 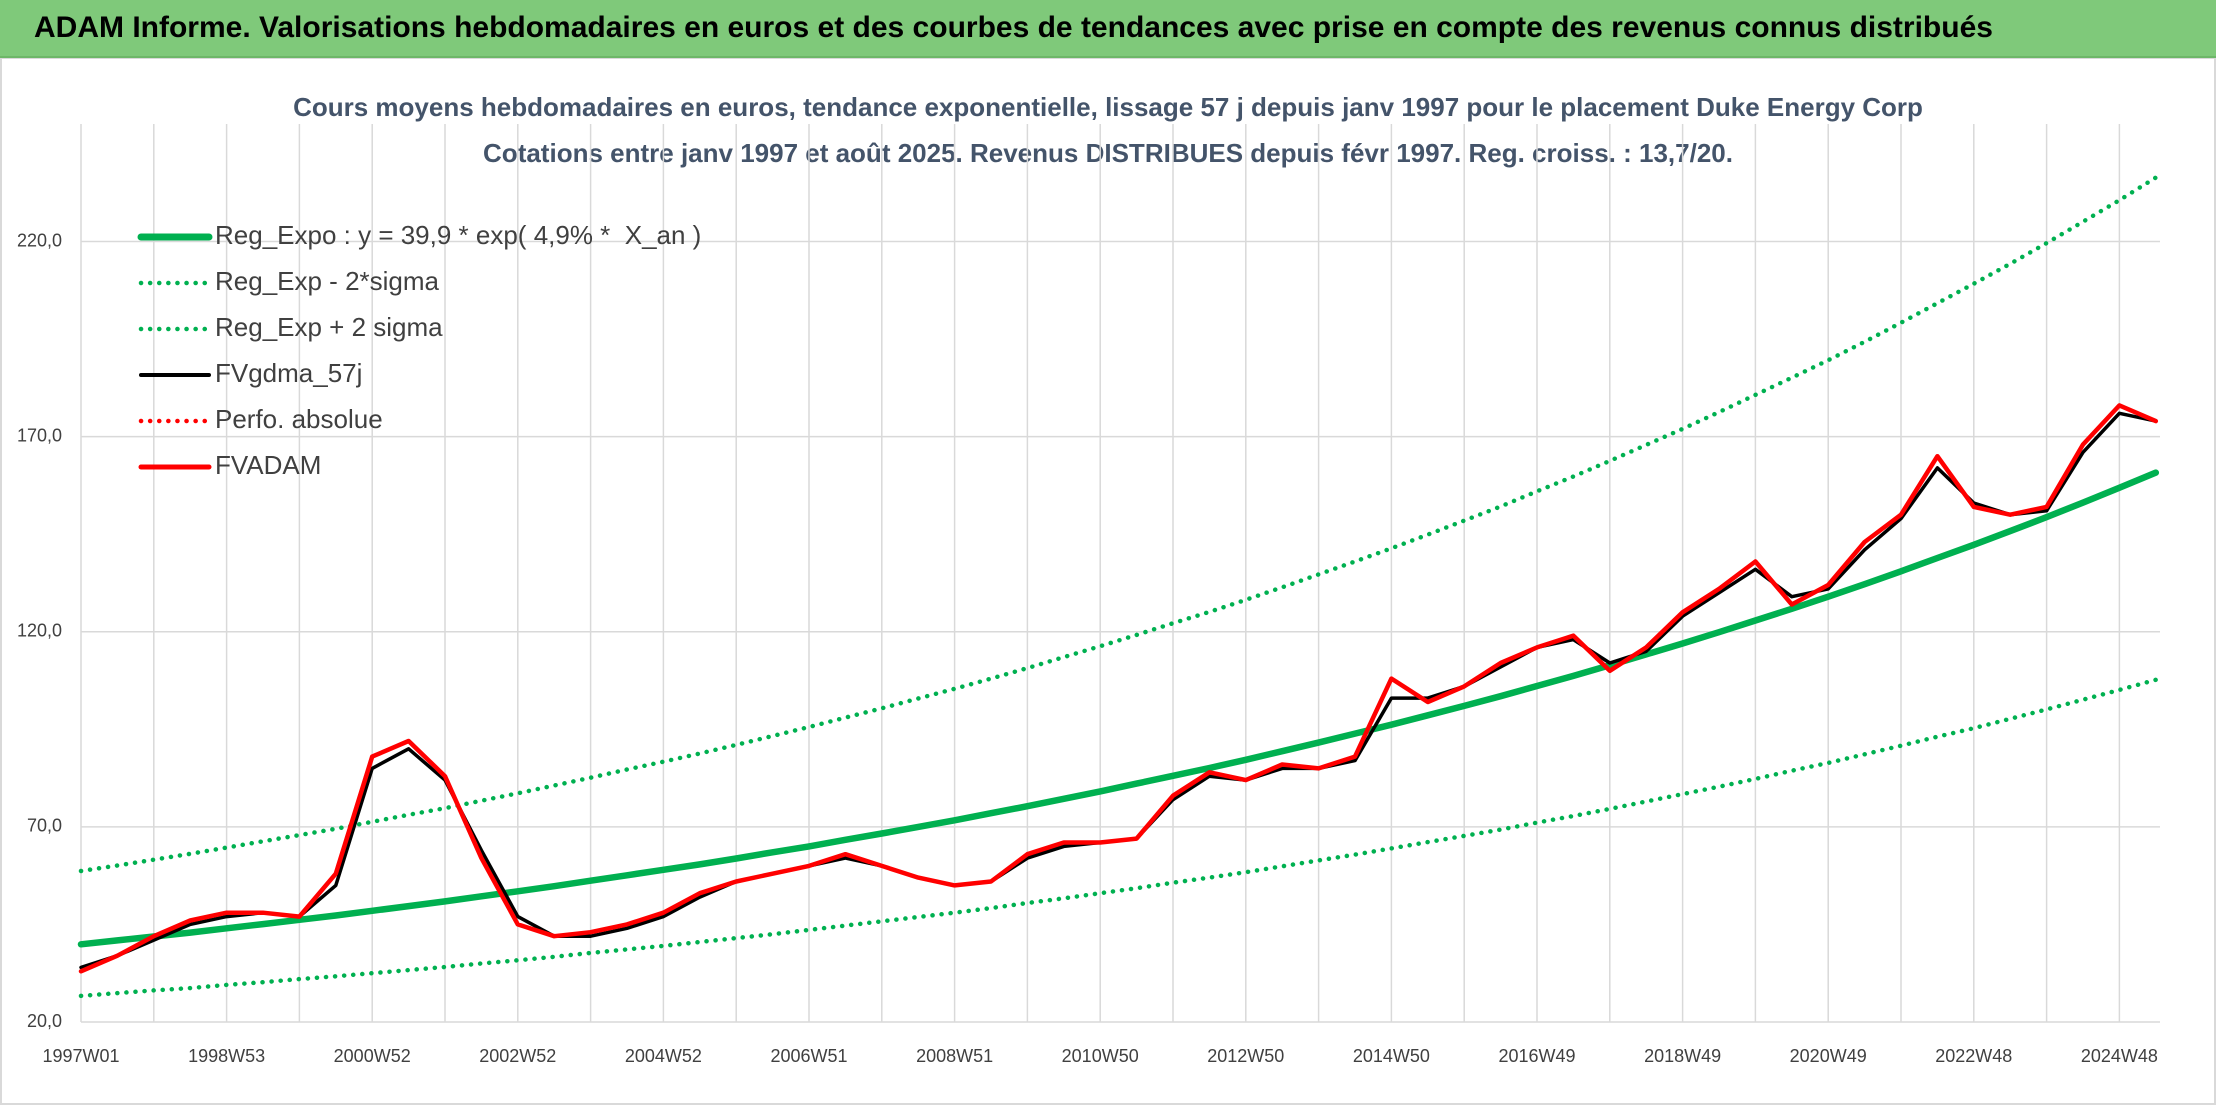 I want to click on legend-label: Perfo. absolue, so click(x=299, y=419).